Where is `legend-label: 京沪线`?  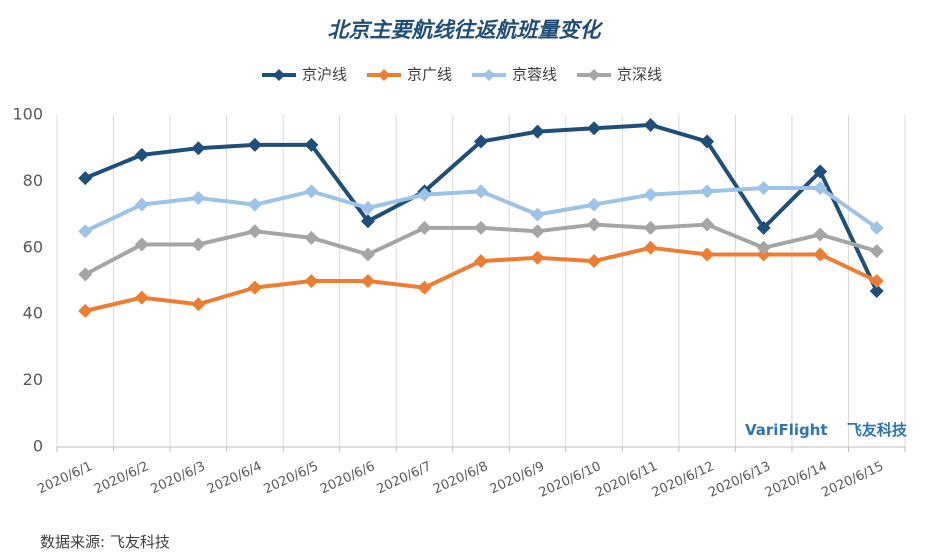 legend-label: 京沪线 is located at coordinates (324, 75).